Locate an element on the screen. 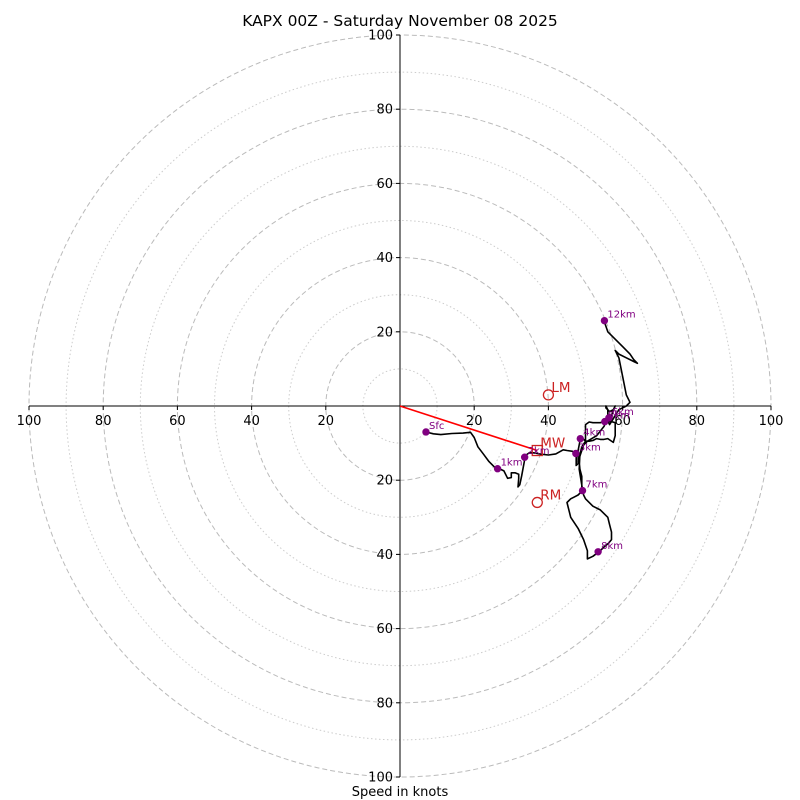  tick-label-bottom-40: 40 is located at coordinates (384, 555).